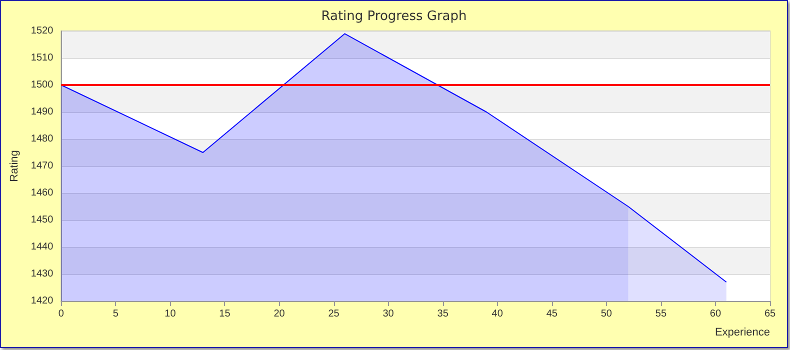 The image size is (790, 350). I want to click on x-tick-label: 5, so click(115, 314).